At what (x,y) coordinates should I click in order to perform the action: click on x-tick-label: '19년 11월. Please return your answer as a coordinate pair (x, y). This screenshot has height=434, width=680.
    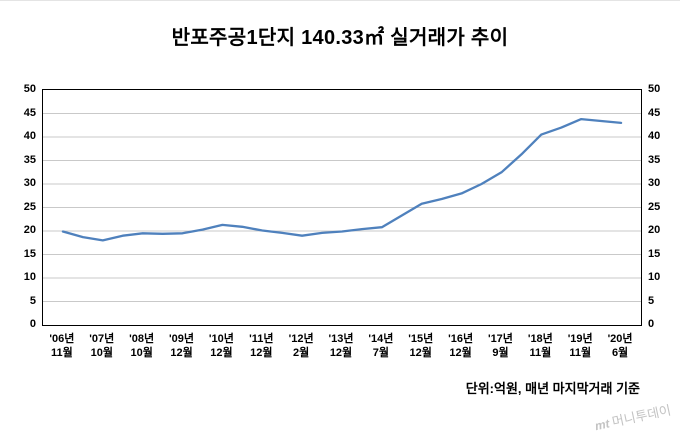
    Looking at the image, I should click on (580, 346).